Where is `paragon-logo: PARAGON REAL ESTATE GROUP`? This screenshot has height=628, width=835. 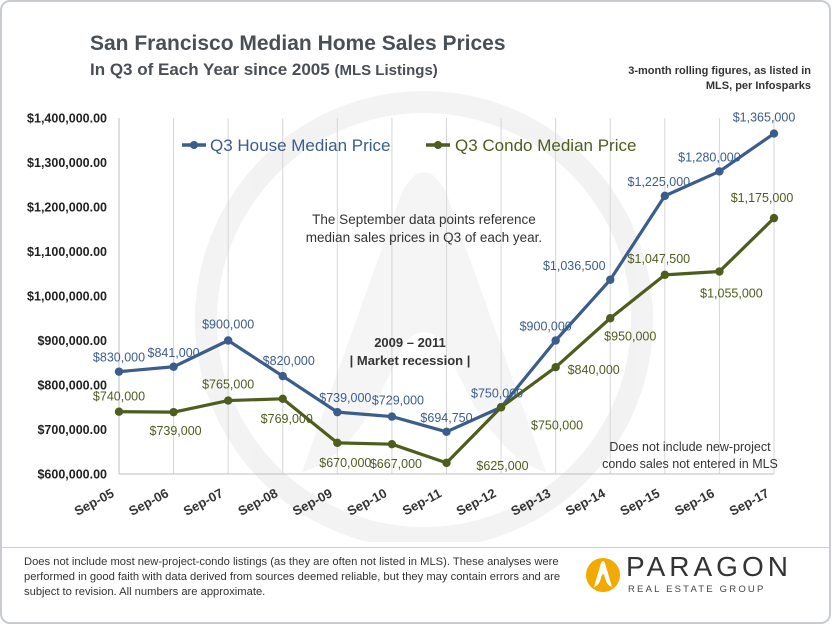
paragon-logo: PARAGON REAL ESTATE GROUP is located at coordinates (704, 577).